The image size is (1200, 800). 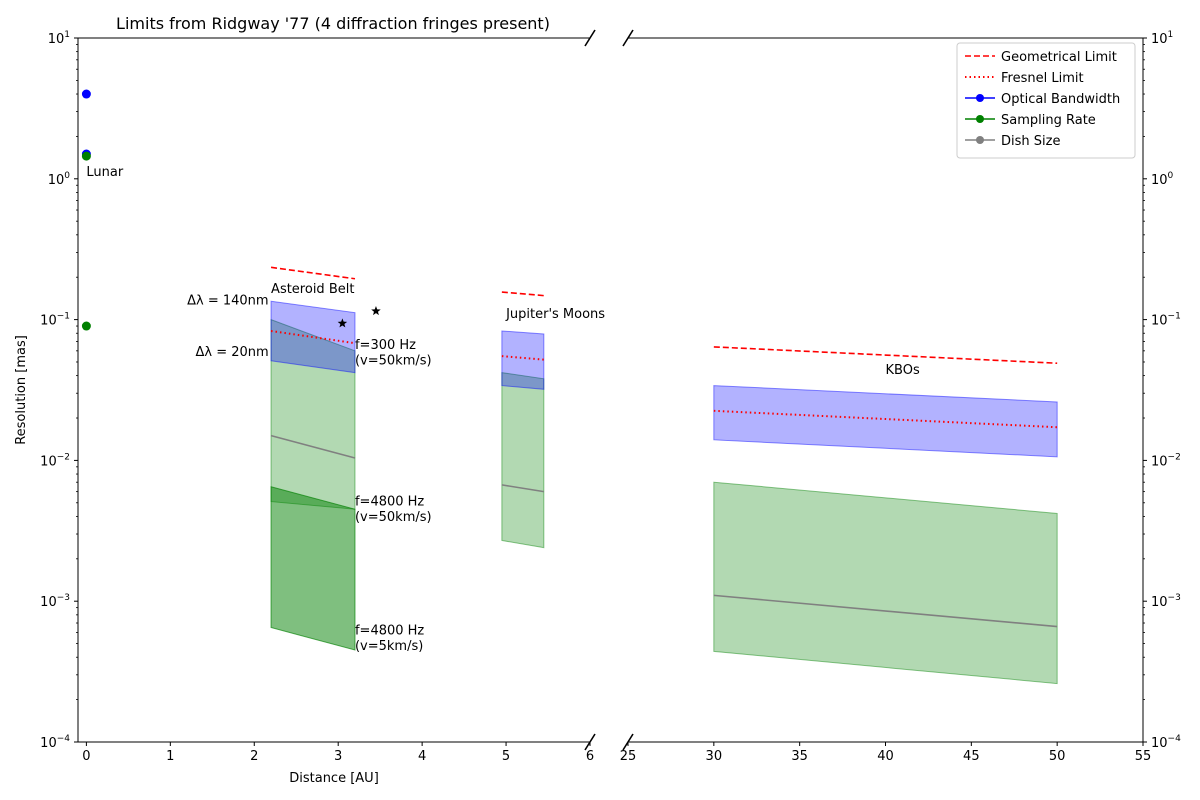 I want to click on annotation-f-4800-hz-6: f=4800 Hz, so click(x=389, y=501).